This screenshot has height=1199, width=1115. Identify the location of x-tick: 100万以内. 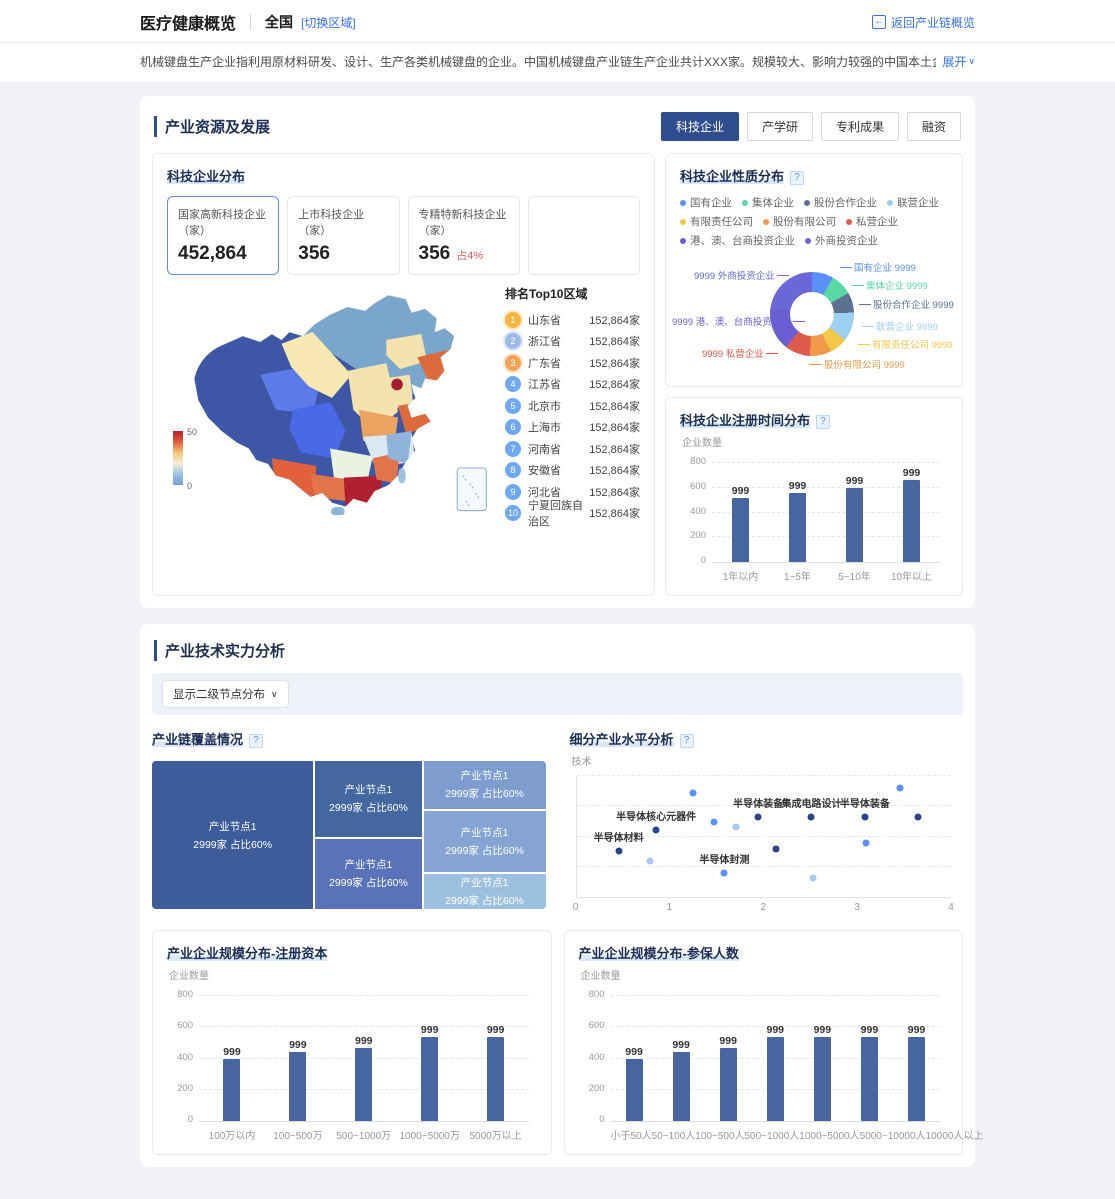
(232, 1136).